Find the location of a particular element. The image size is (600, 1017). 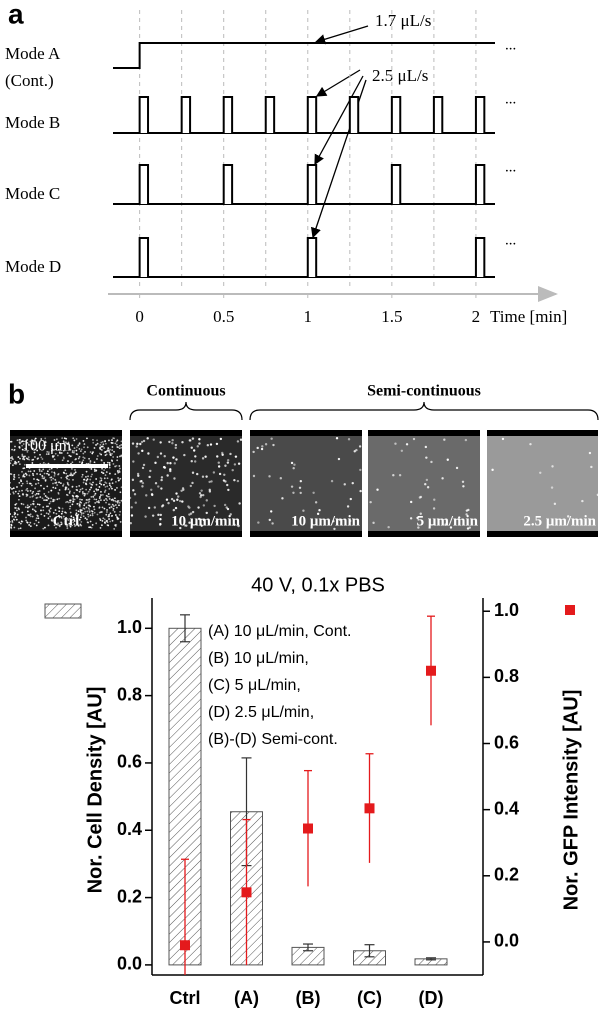

channel-wall is located at coordinates (542, 433).